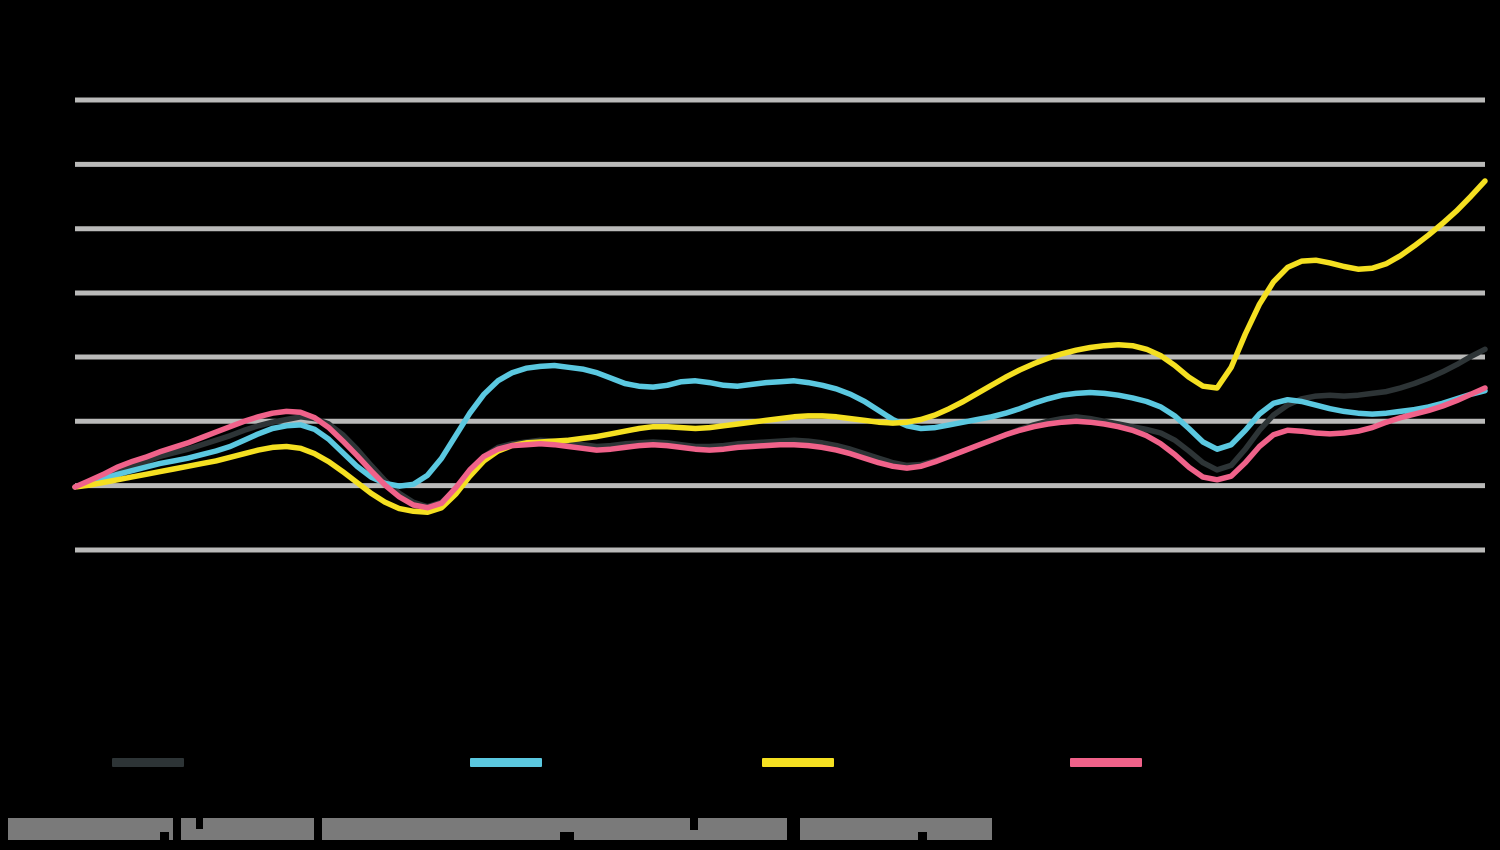 Image resolution: width=1500 pixels, height=850 pixels. I want to click on x-axis-tick-labels, so click(780, 571).